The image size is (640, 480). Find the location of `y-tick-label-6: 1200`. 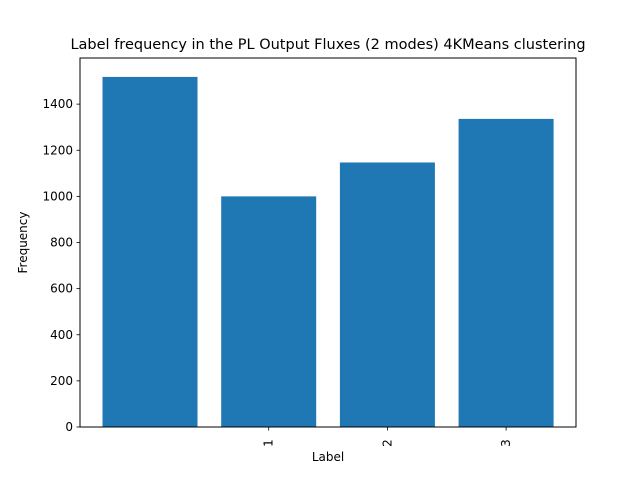

y-tick-label-6: 1200 is located at coordinates (57, 150).